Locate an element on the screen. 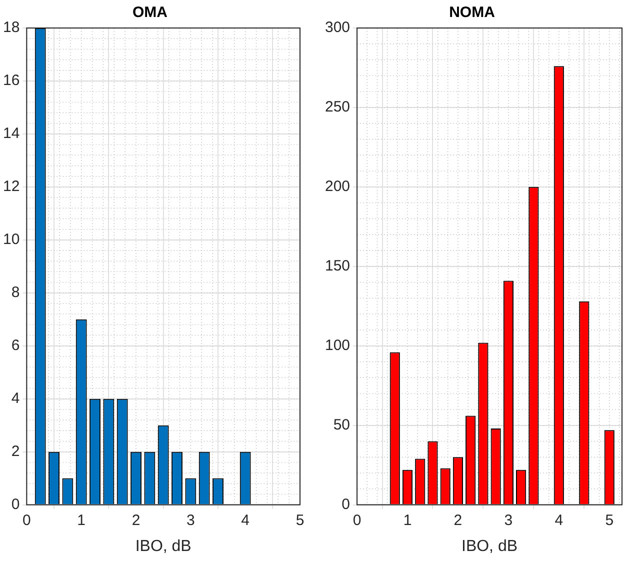 This screenshot has width=644, height=564. y-tick-label: 2 is located at coordinates (15, 451).